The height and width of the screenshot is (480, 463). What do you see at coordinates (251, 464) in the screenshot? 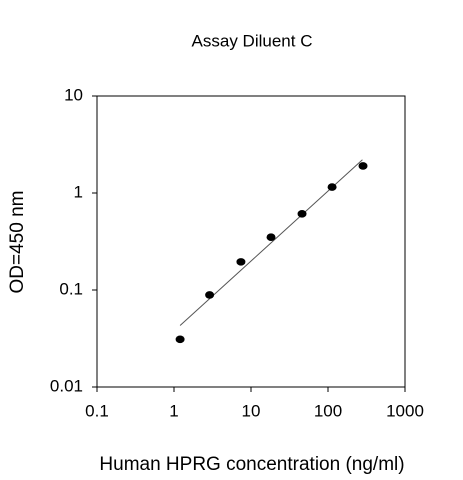
I see `x-axis-label: Human HPRG concentration (ng/ml)` at bounding box center [251, 464].